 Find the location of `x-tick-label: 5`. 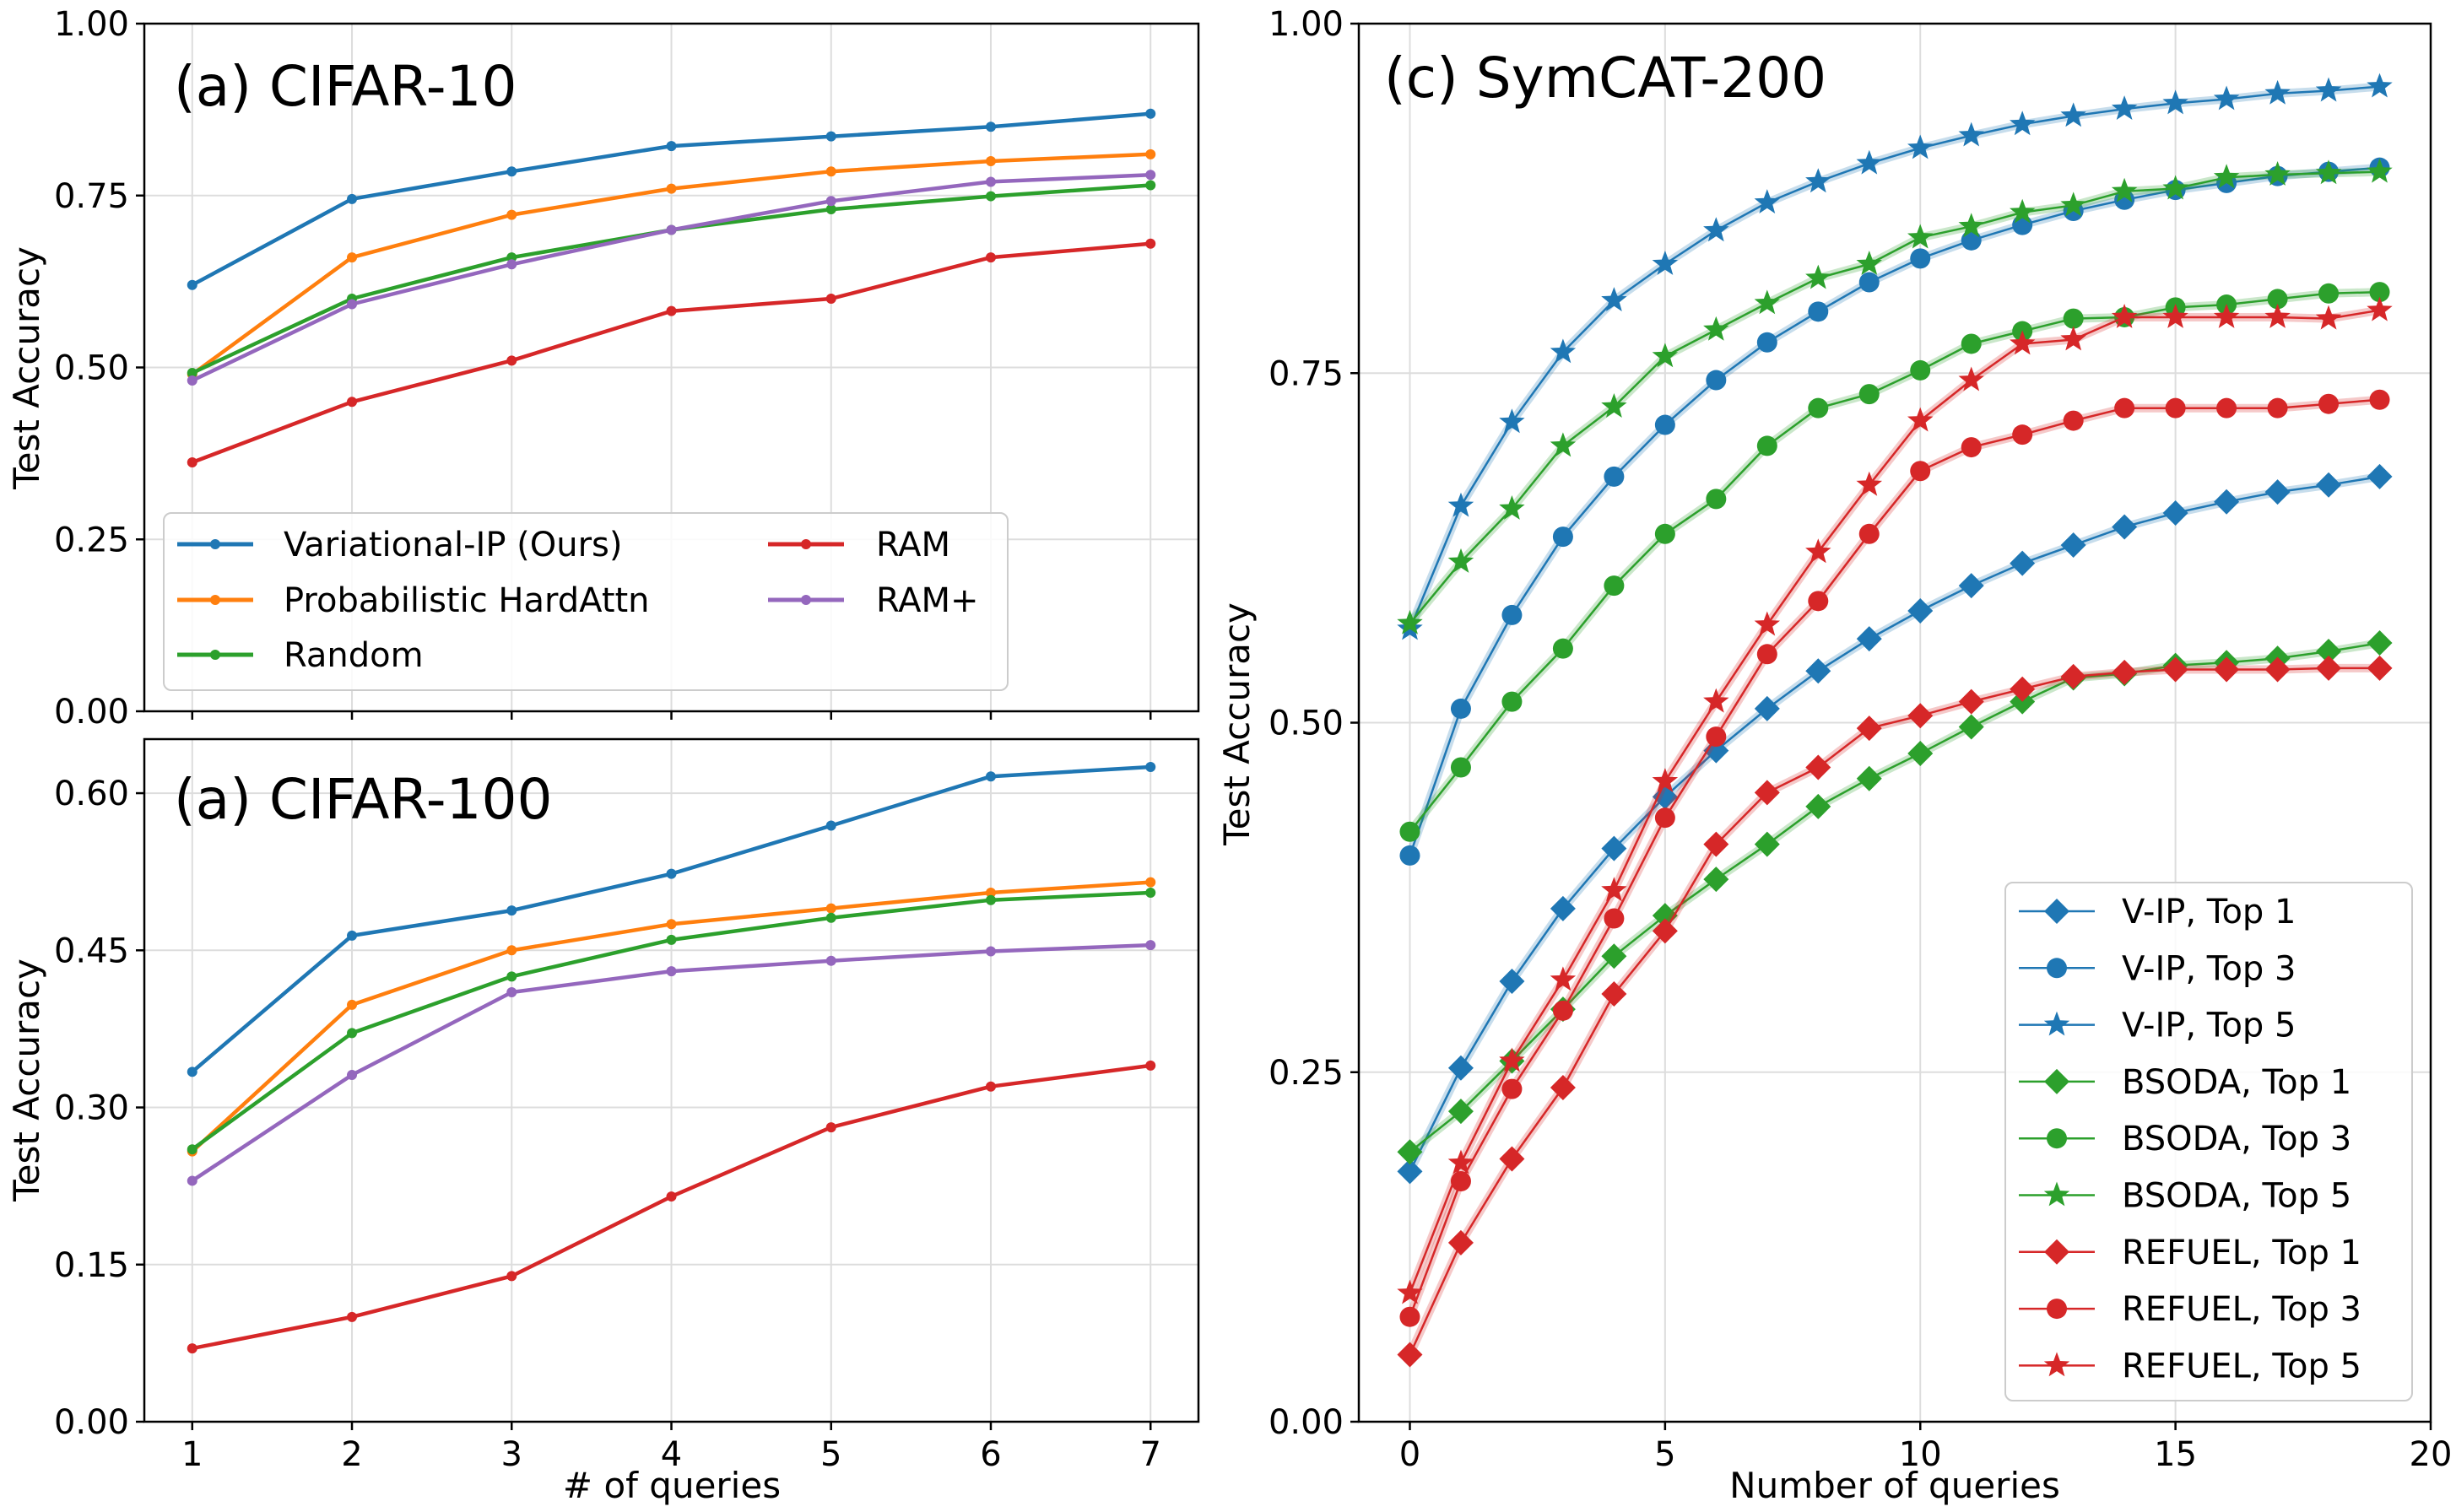

x-tick-label: 5 is located at coordinates (1664, 1454).